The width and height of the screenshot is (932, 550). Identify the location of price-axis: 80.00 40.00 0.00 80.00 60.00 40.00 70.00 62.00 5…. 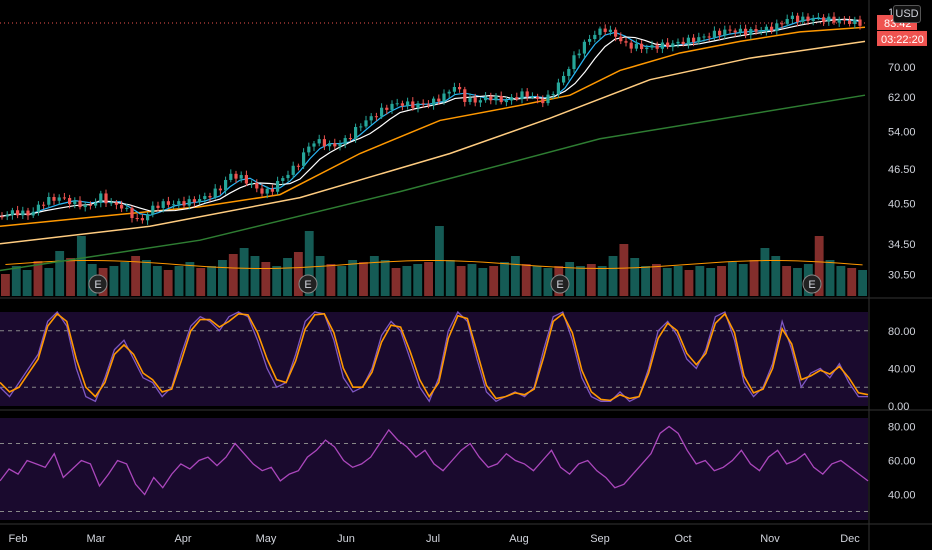
(902, 254).